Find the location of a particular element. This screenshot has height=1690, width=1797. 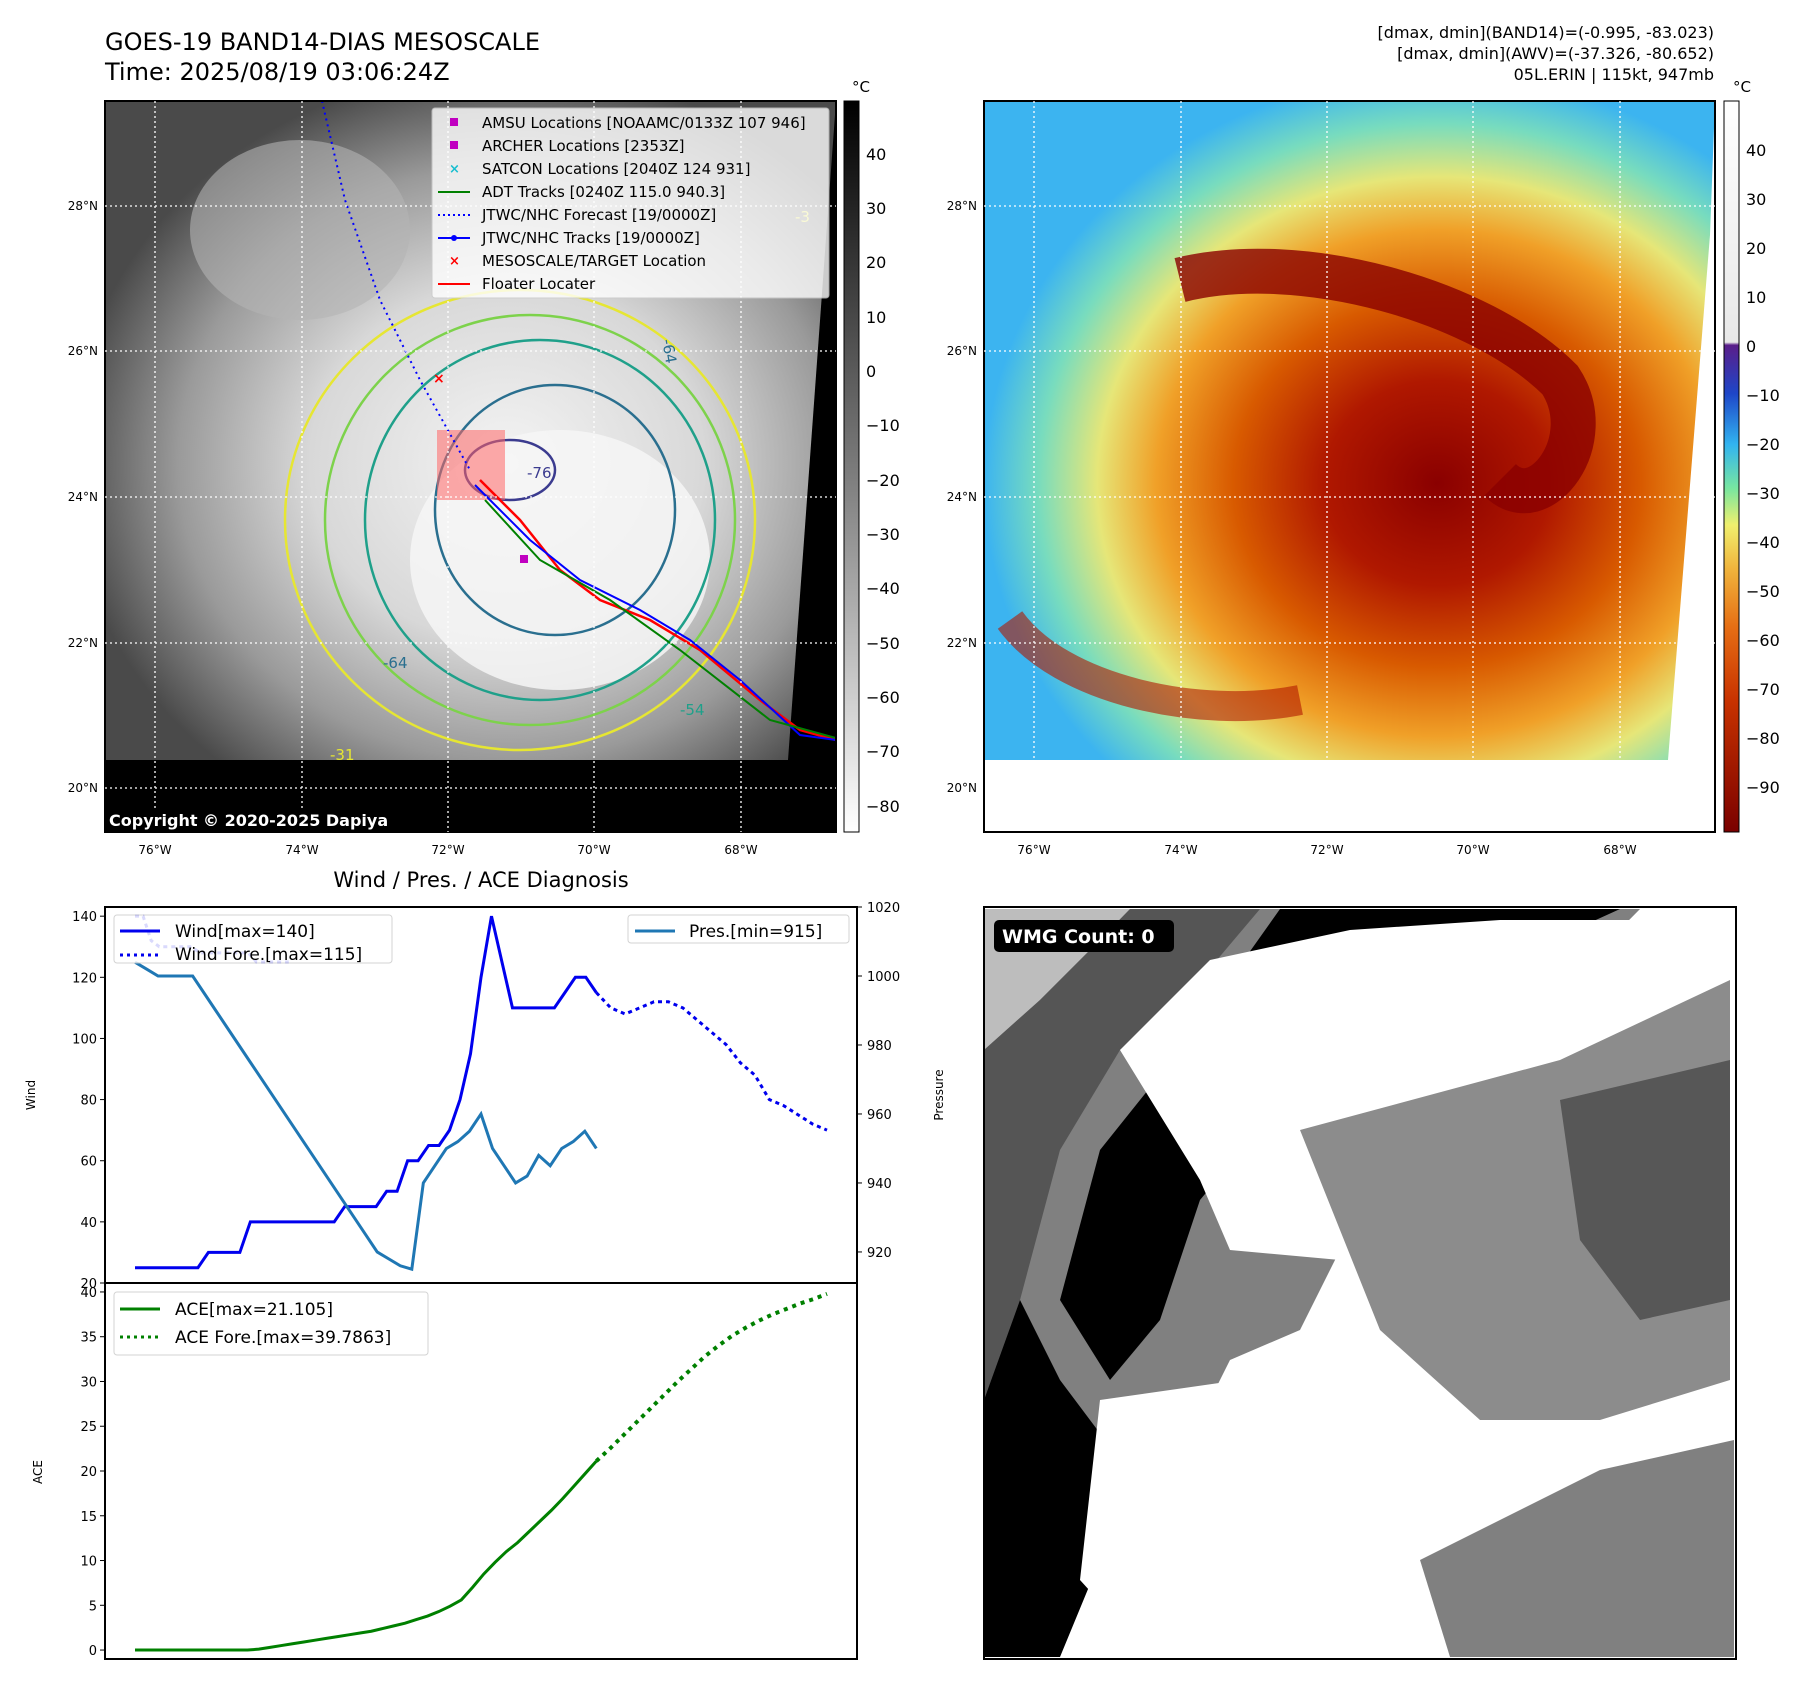

floater-track is located at coordinates (657, 610).